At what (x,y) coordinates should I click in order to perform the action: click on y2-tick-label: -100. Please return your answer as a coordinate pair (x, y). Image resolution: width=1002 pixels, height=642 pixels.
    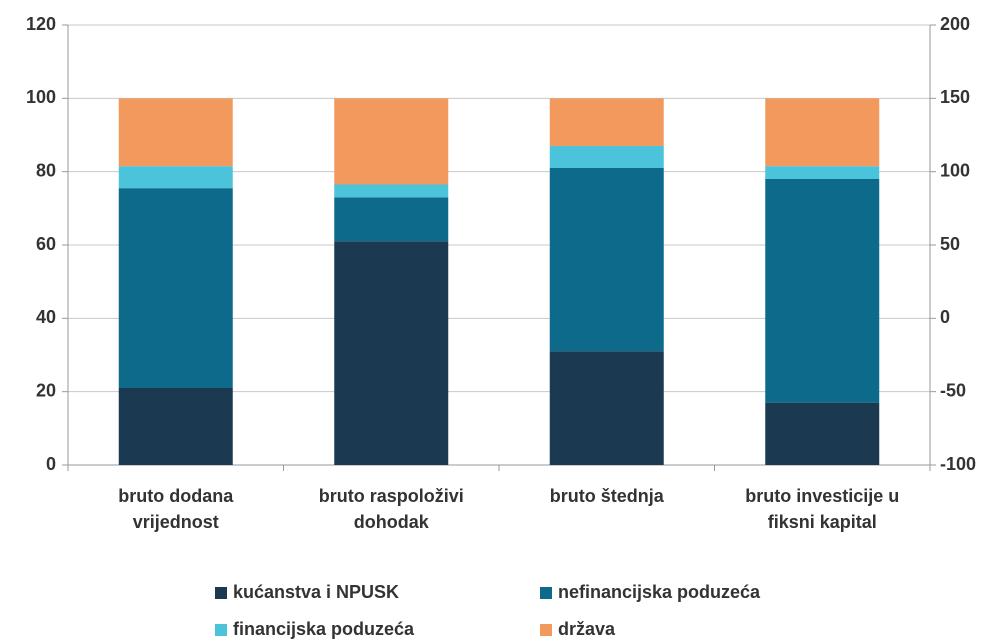
    Looking at the image, I should click on (958, 464).